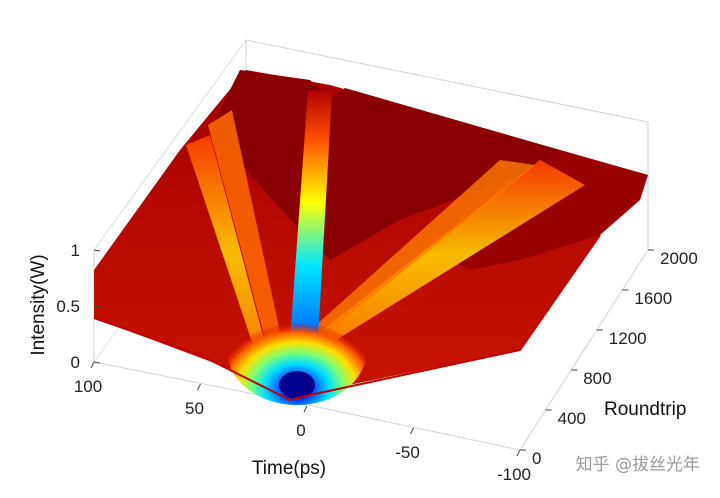  What do you see at coordinates (75, 250) in the screenshot?
I see `z-tick-label: 1` at bounding box center [75, 250].